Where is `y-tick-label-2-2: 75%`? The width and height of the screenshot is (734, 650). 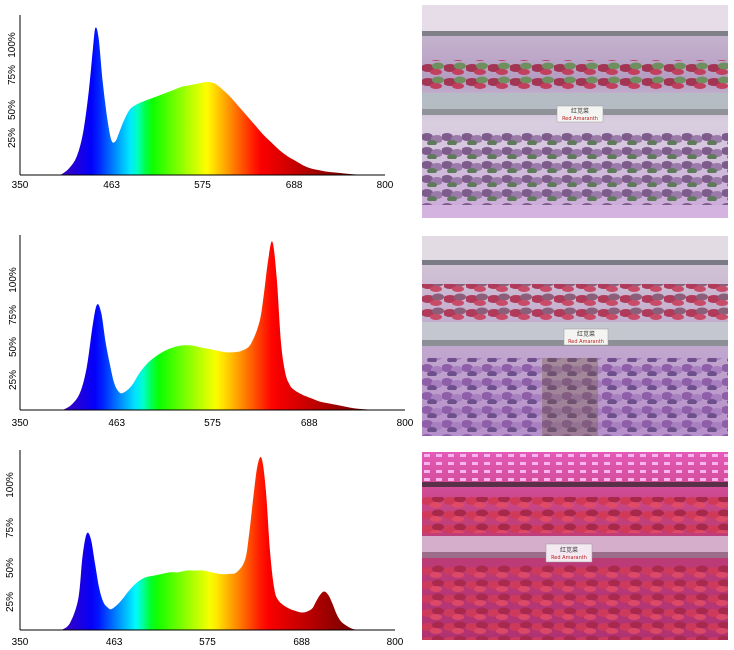 y-tick-label-2-2: 75% is located at coordinates (13, 315).